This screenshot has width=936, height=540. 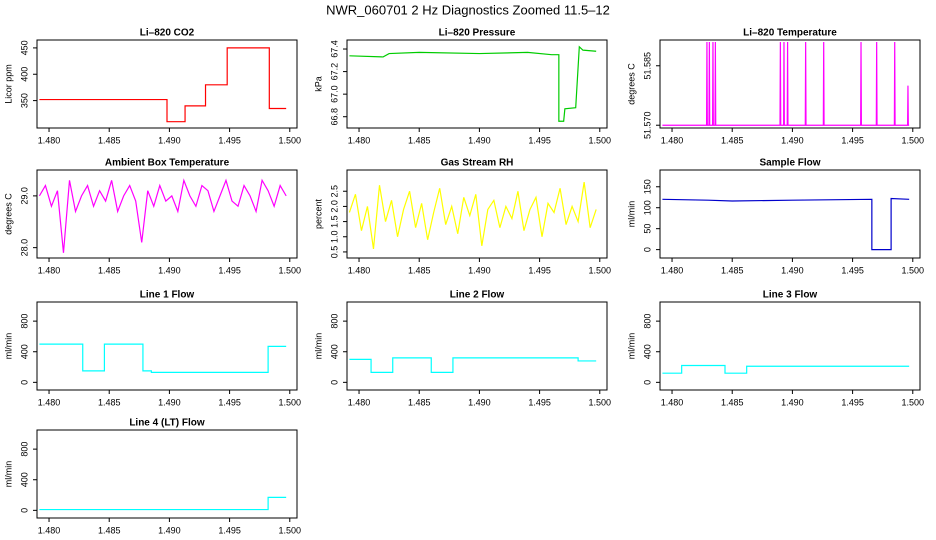 What do you see at coordinates (167, 33) in the screenshot?
I see `panel-title: Li–820 CO2` at bounding box center [167, 33].